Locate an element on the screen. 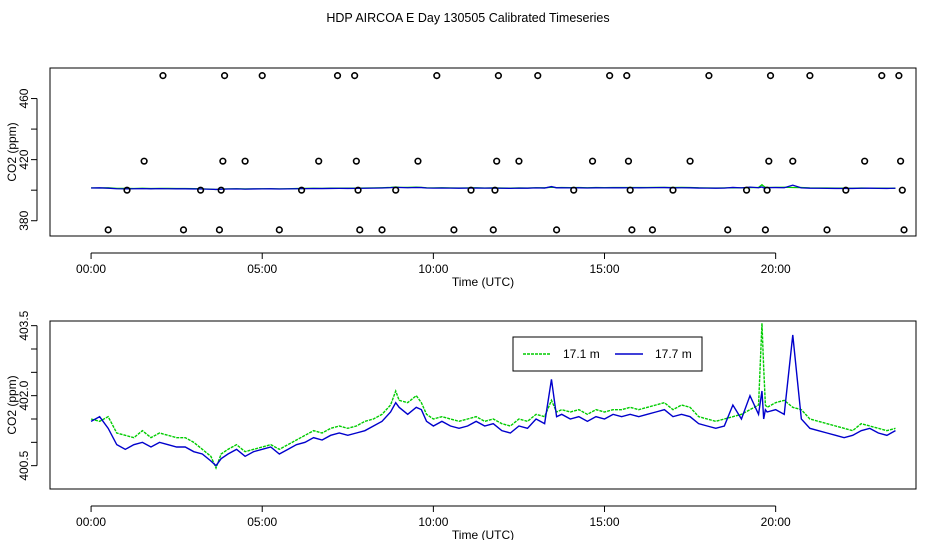 The height and width of the screenshot is (540, 936). top-y-tick-label: 460 is located at coordinates (24, 98).